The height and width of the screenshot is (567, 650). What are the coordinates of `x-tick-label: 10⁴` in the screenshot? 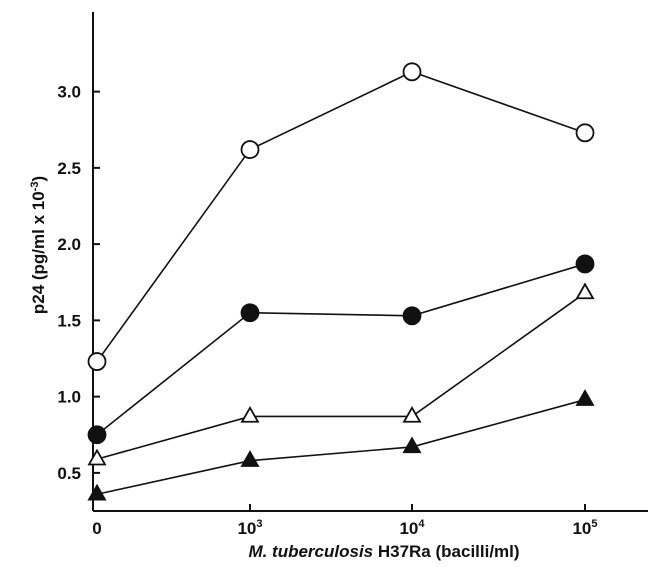 It's located at (412, 528).